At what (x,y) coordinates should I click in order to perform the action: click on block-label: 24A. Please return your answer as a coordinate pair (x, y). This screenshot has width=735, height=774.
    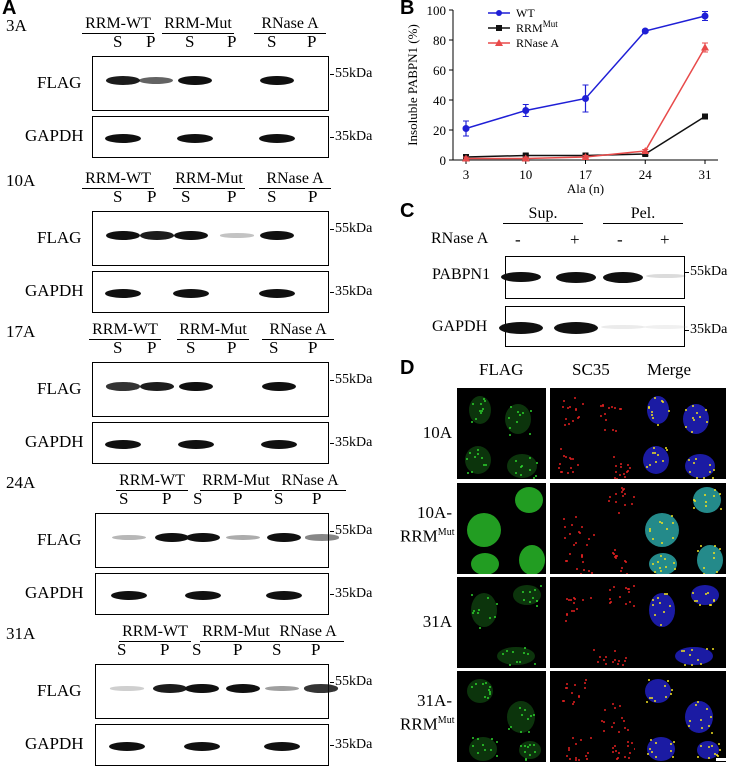
    Looking at the image, I should click on (21, 482).